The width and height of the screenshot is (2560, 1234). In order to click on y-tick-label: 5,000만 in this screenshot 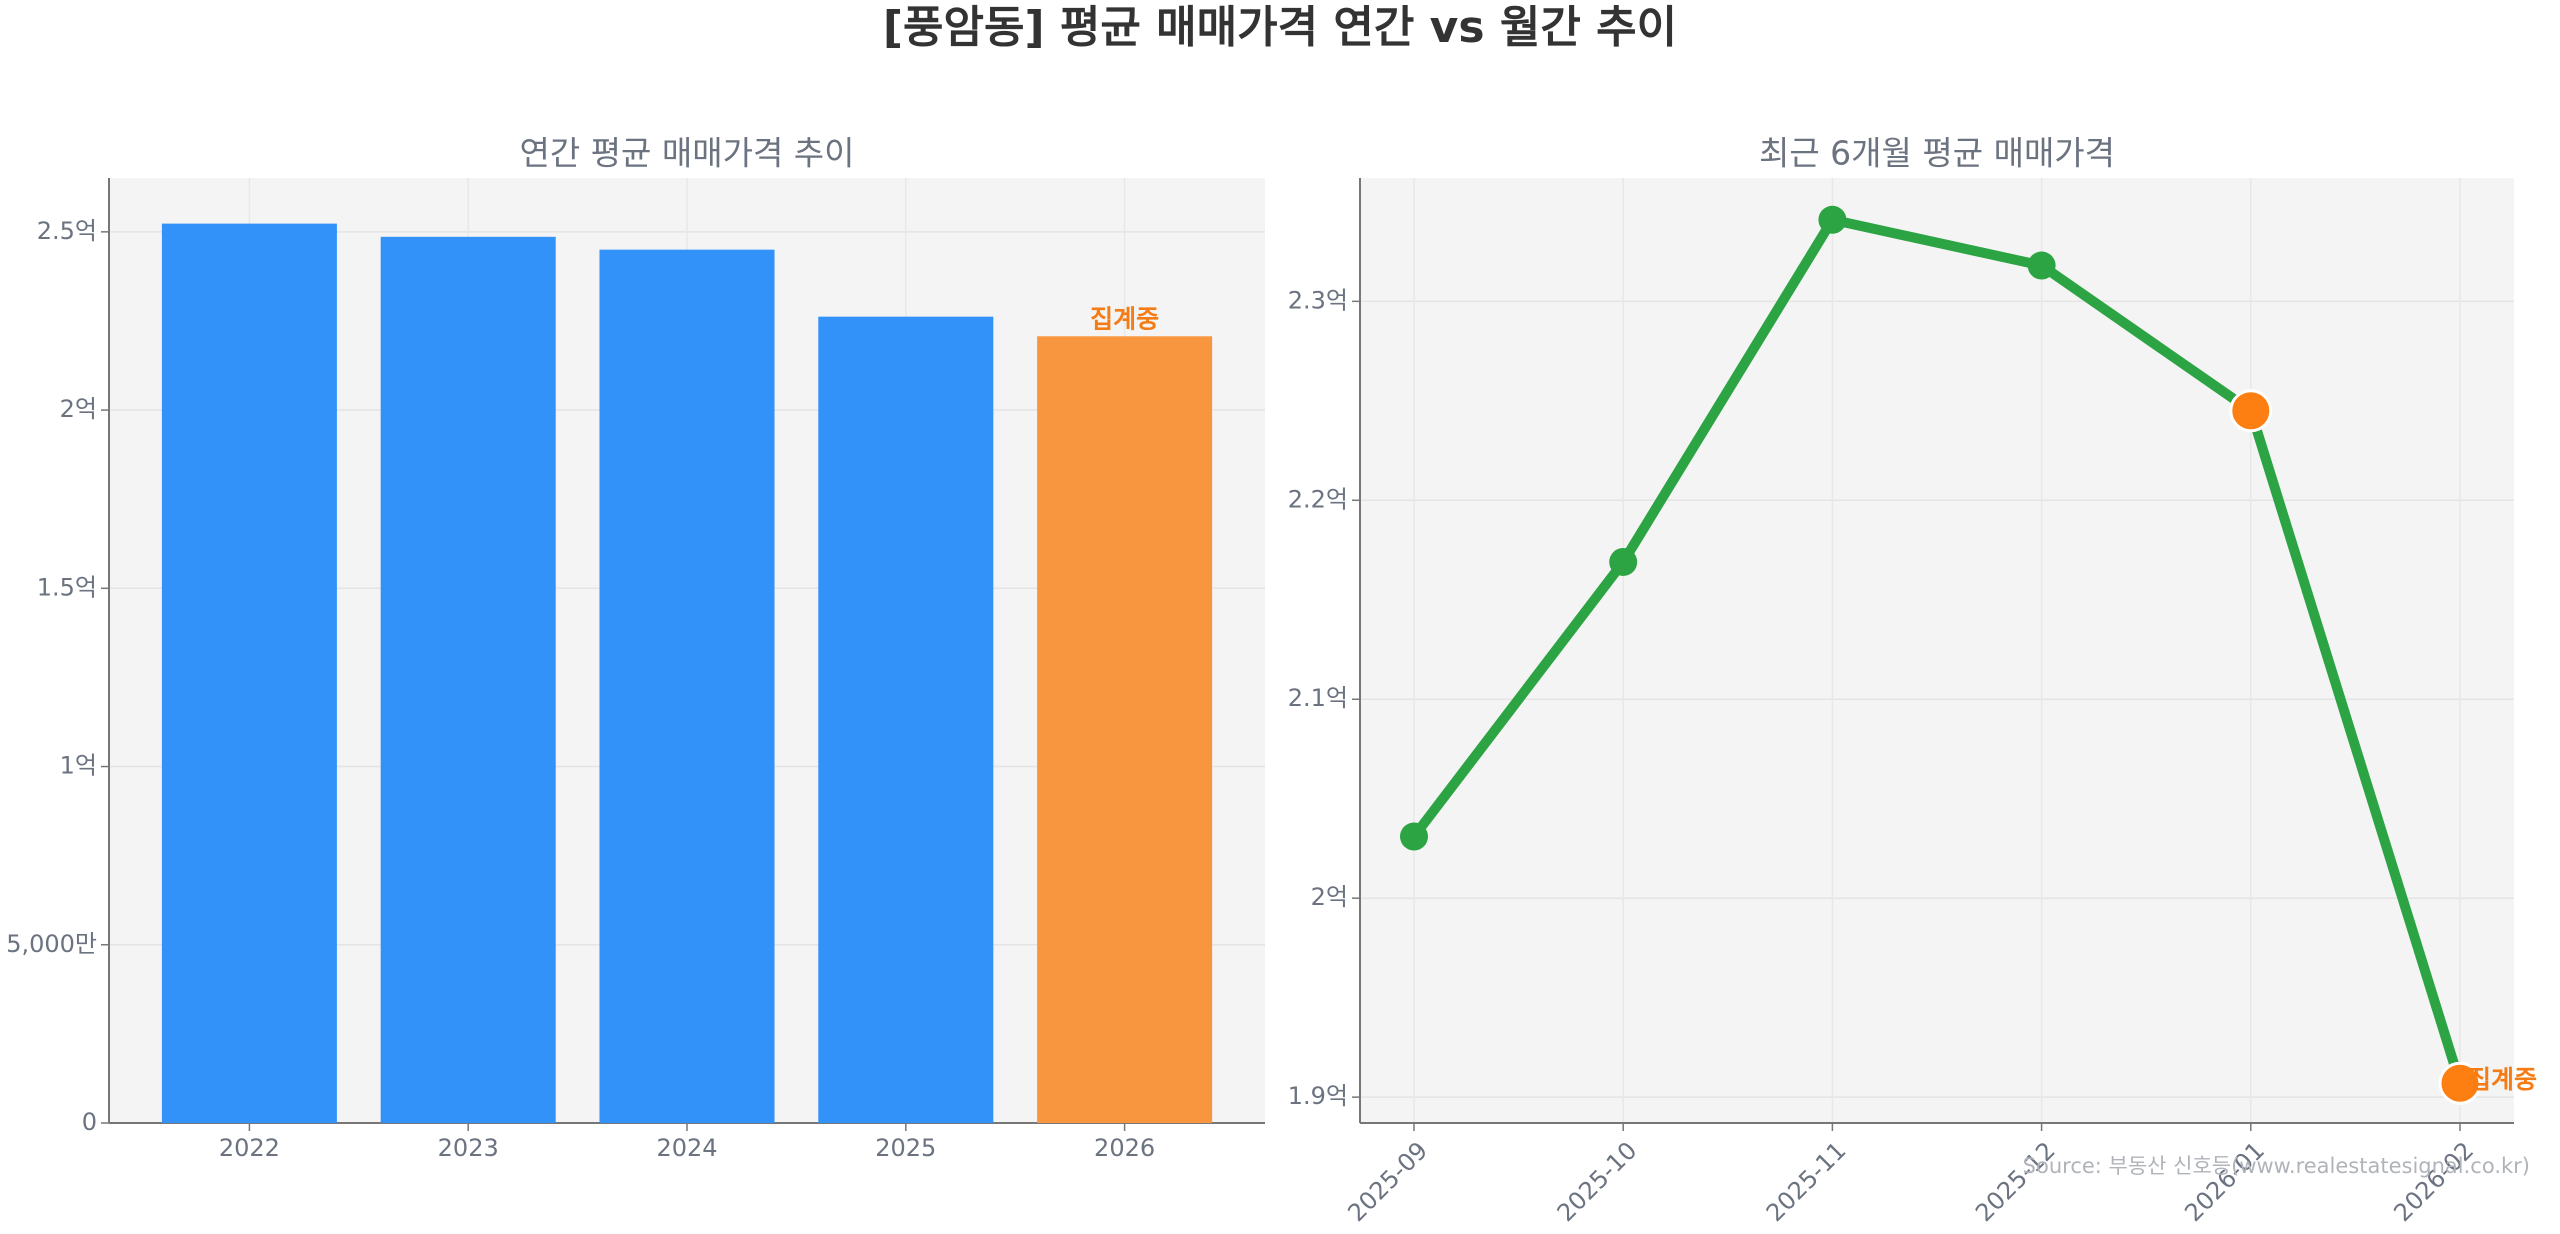, I will do `click(51, 944)`.